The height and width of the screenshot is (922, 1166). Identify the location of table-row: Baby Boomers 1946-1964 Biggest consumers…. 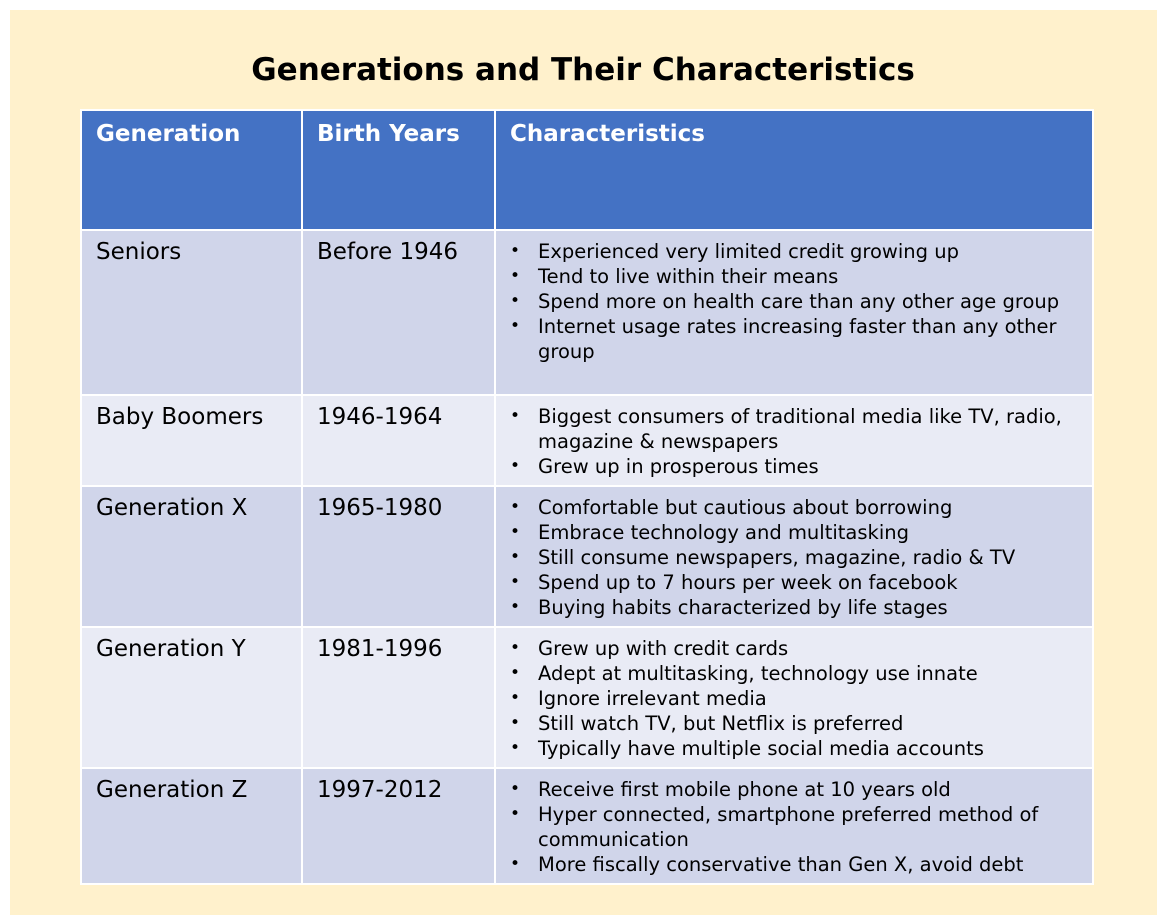
(587, 440).